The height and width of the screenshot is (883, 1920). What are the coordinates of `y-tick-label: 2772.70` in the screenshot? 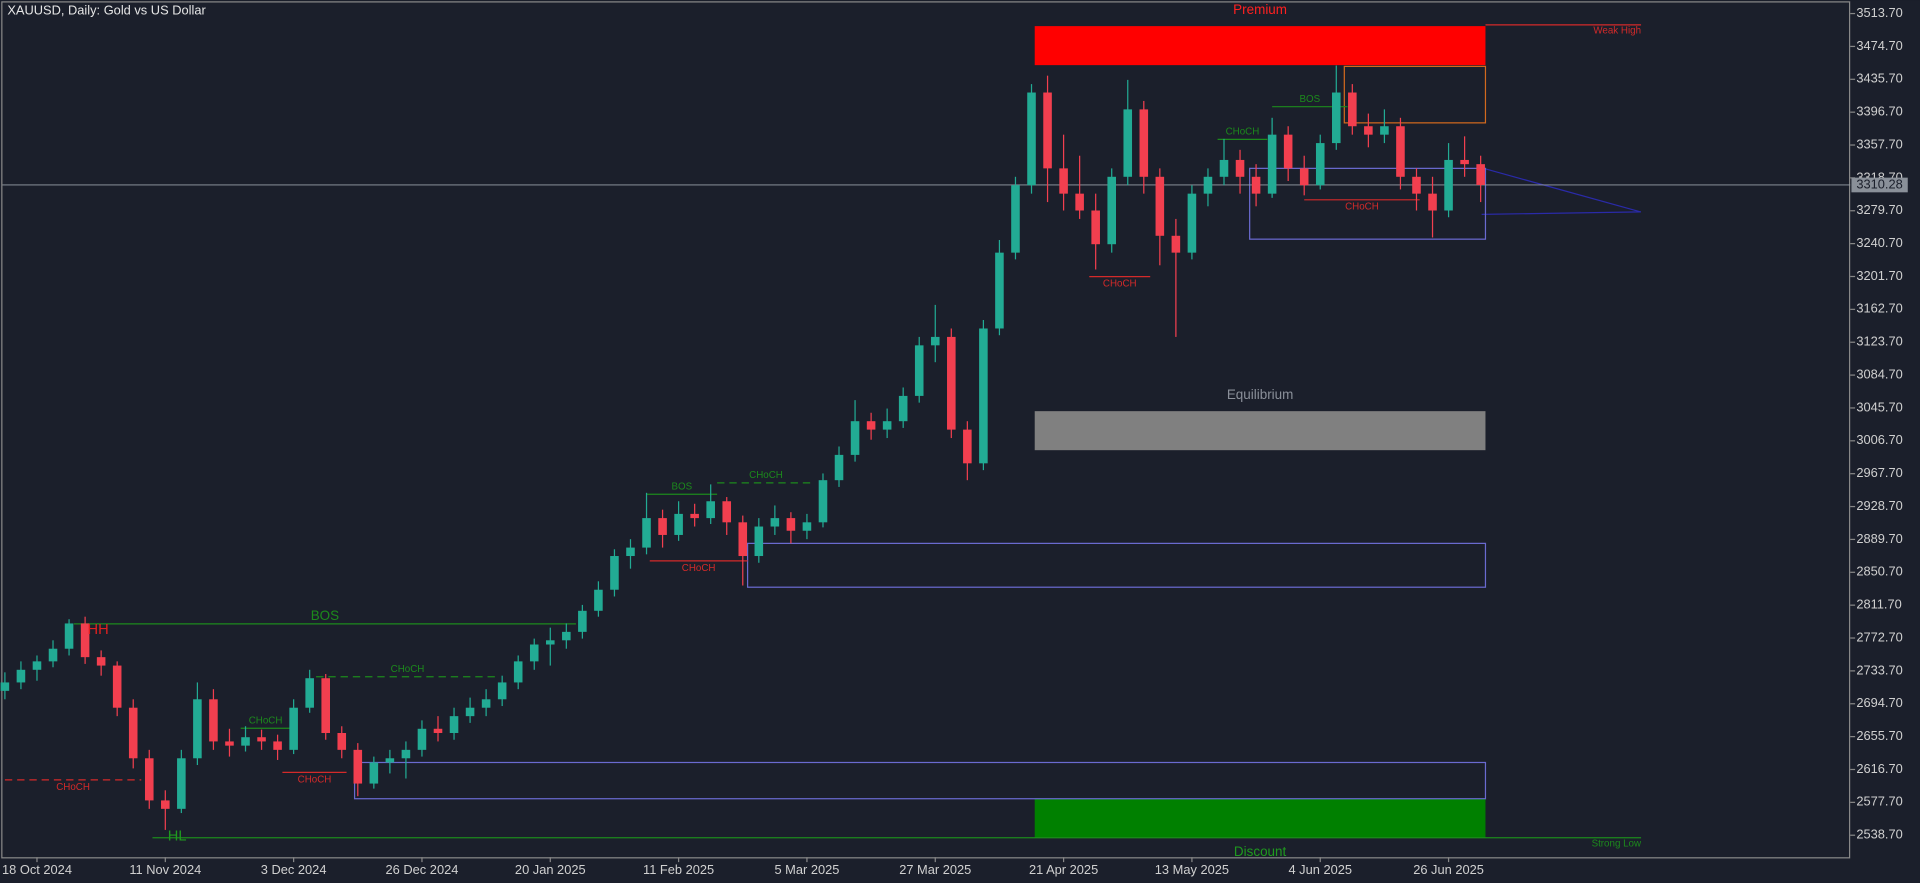 It's located at (1879, 636).